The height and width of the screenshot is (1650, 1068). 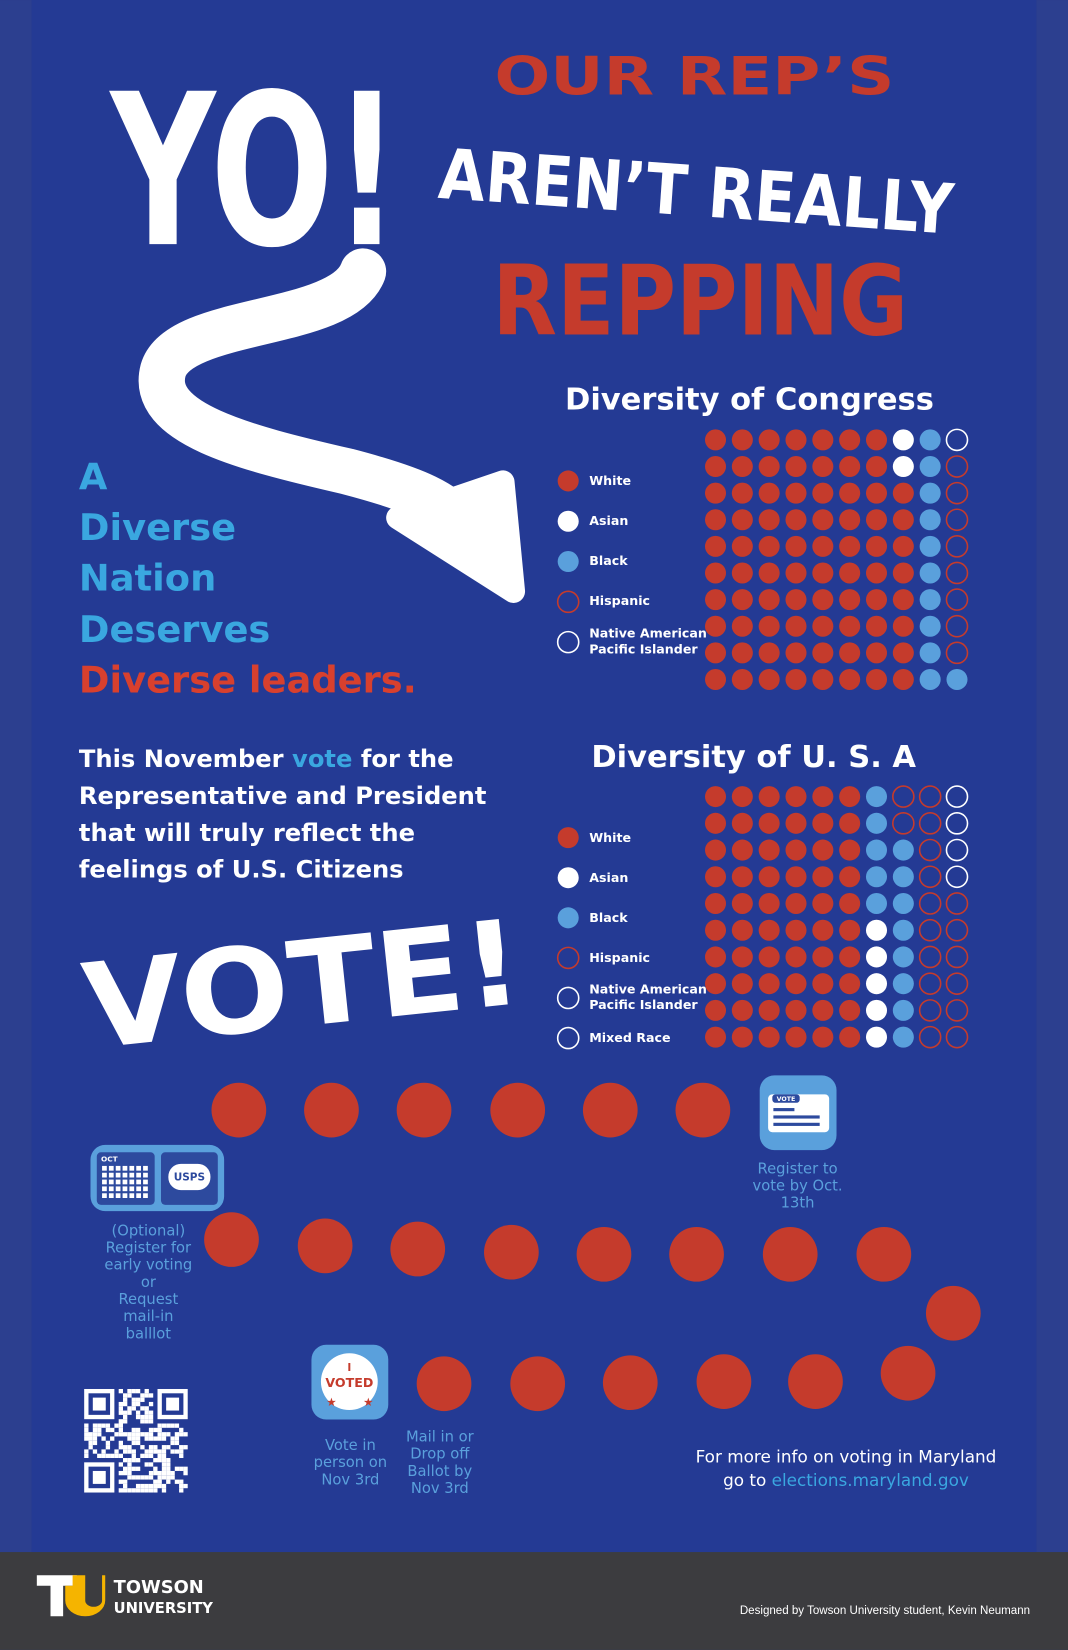 I want to click on legend-marker, so click(x=568, y=481).